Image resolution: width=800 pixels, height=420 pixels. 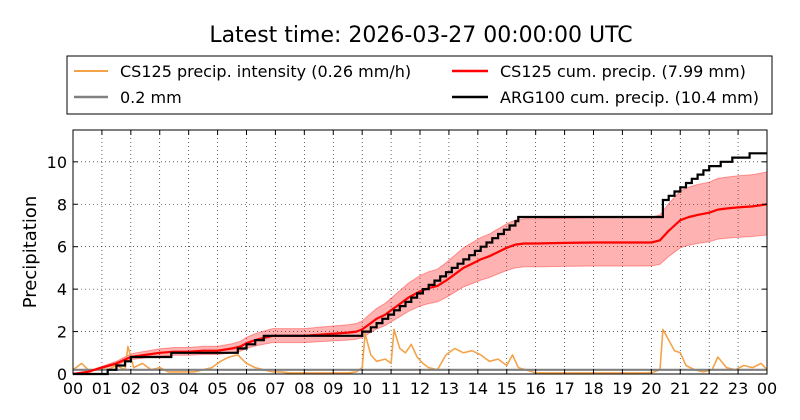 What do you see at coordinates (680, 388) in the screenshot?
I see `x-tick-label: 21` at bounding box center [680, 388].